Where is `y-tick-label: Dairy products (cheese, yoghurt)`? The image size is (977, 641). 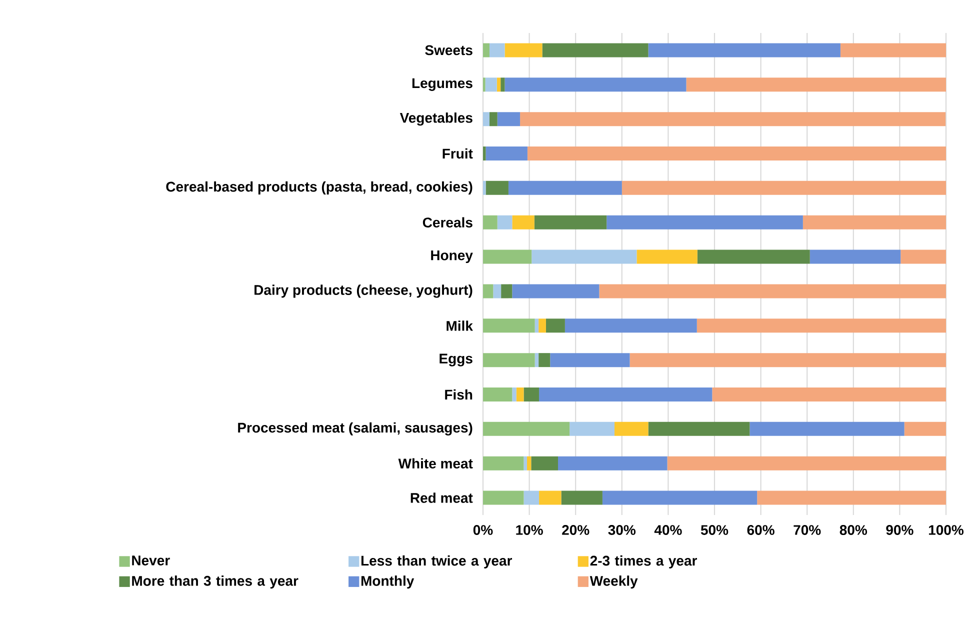
y-tick-label: Dairy products (cheese, yoghurt) is located at coordinates (363, 291).